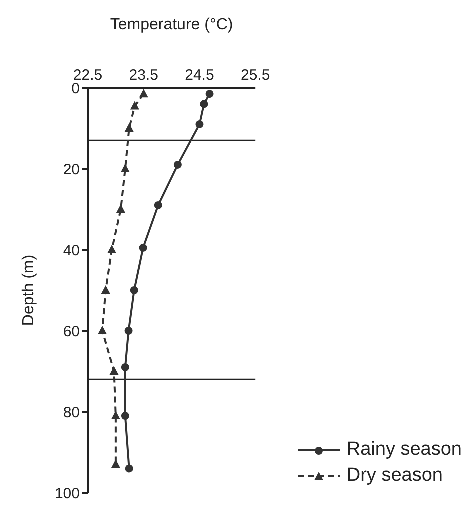  Describe the element at coordinates (143, 75) in the screenshot. I see `x-tick-label: 23.5` at that location.